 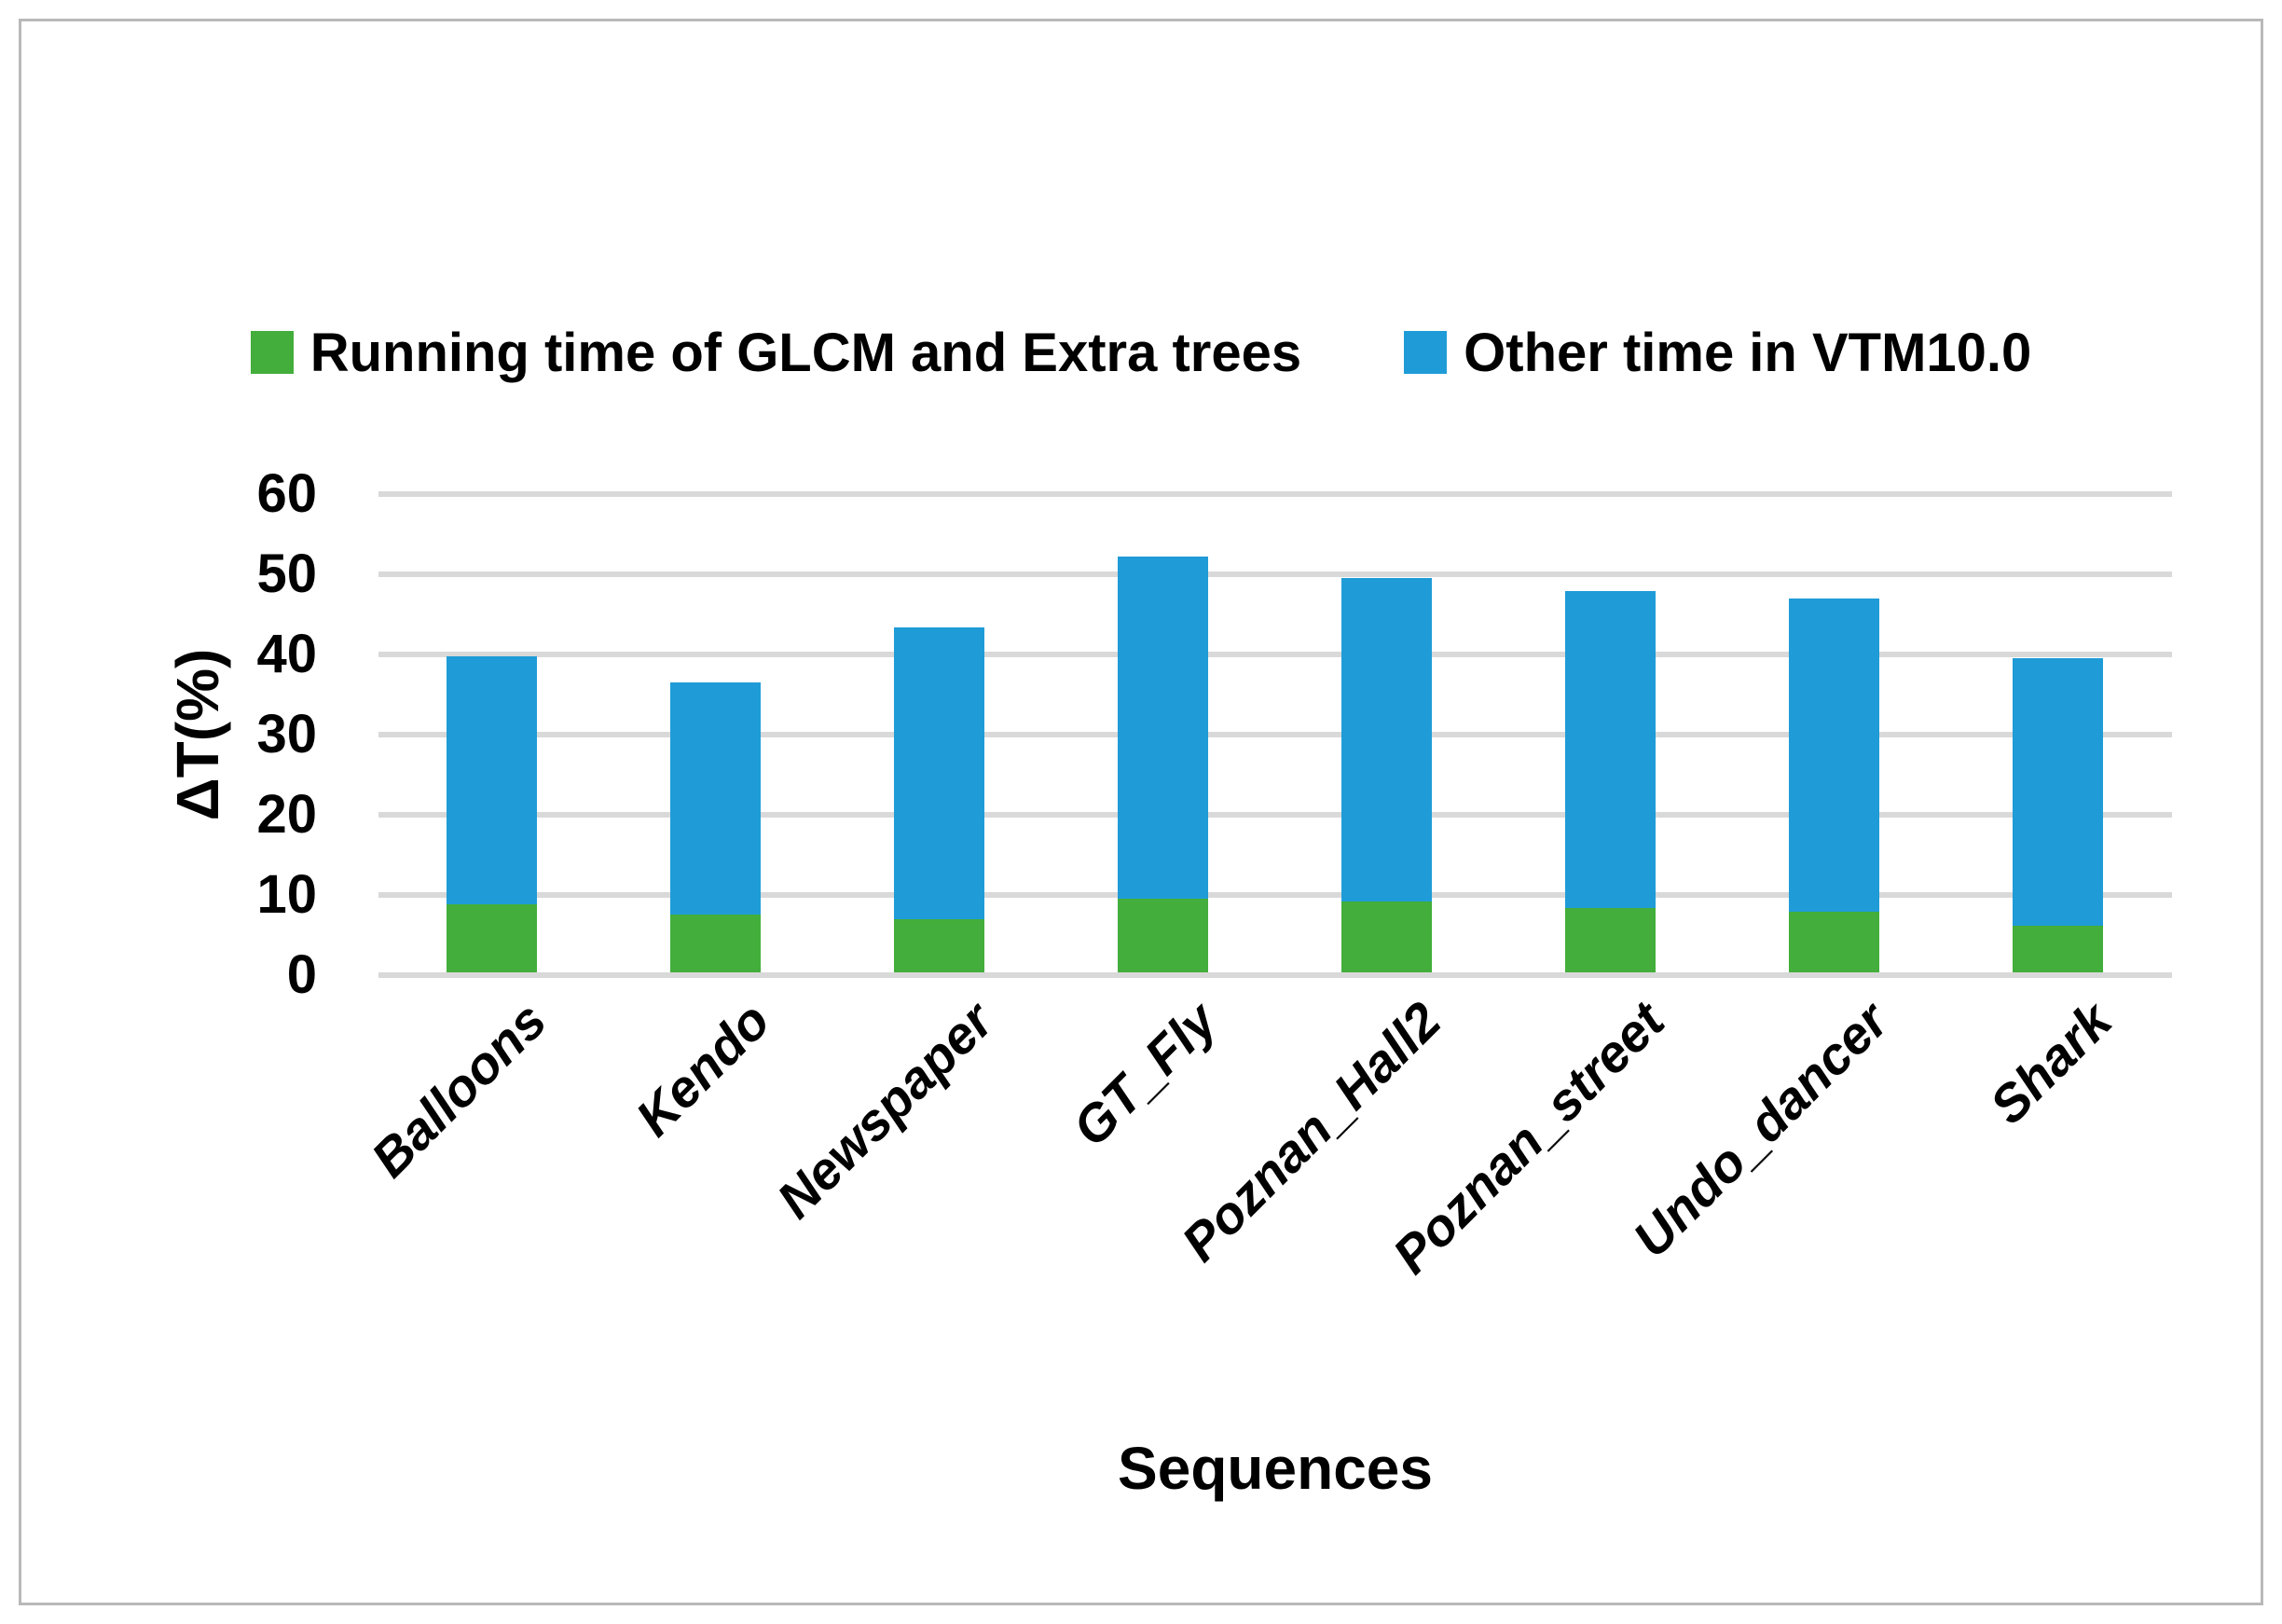 I want to click on y-tick-label: 50, so click(x=287, y=574).